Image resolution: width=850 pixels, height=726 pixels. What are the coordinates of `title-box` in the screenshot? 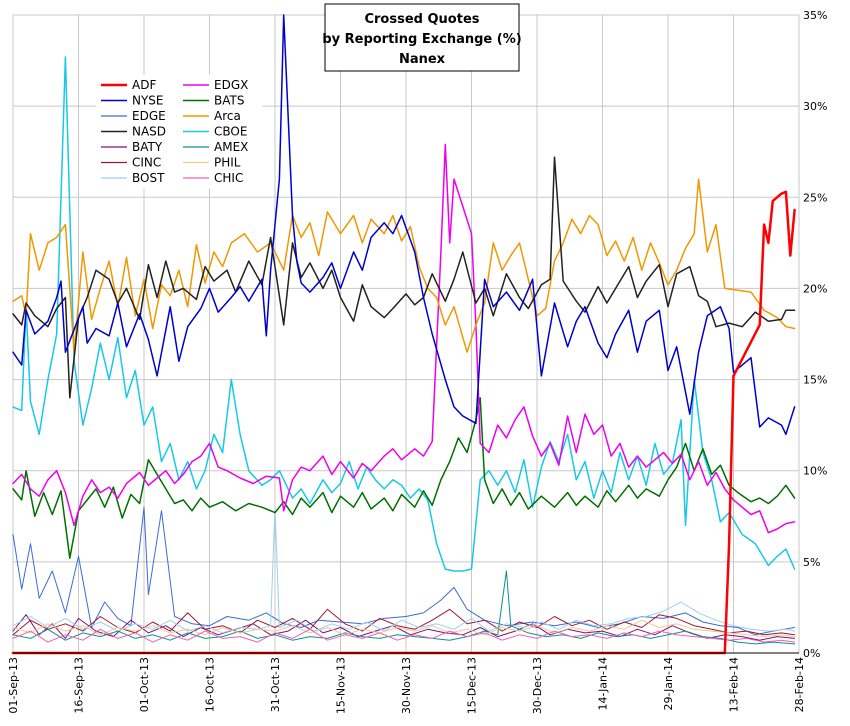 It's located at (422, 37).